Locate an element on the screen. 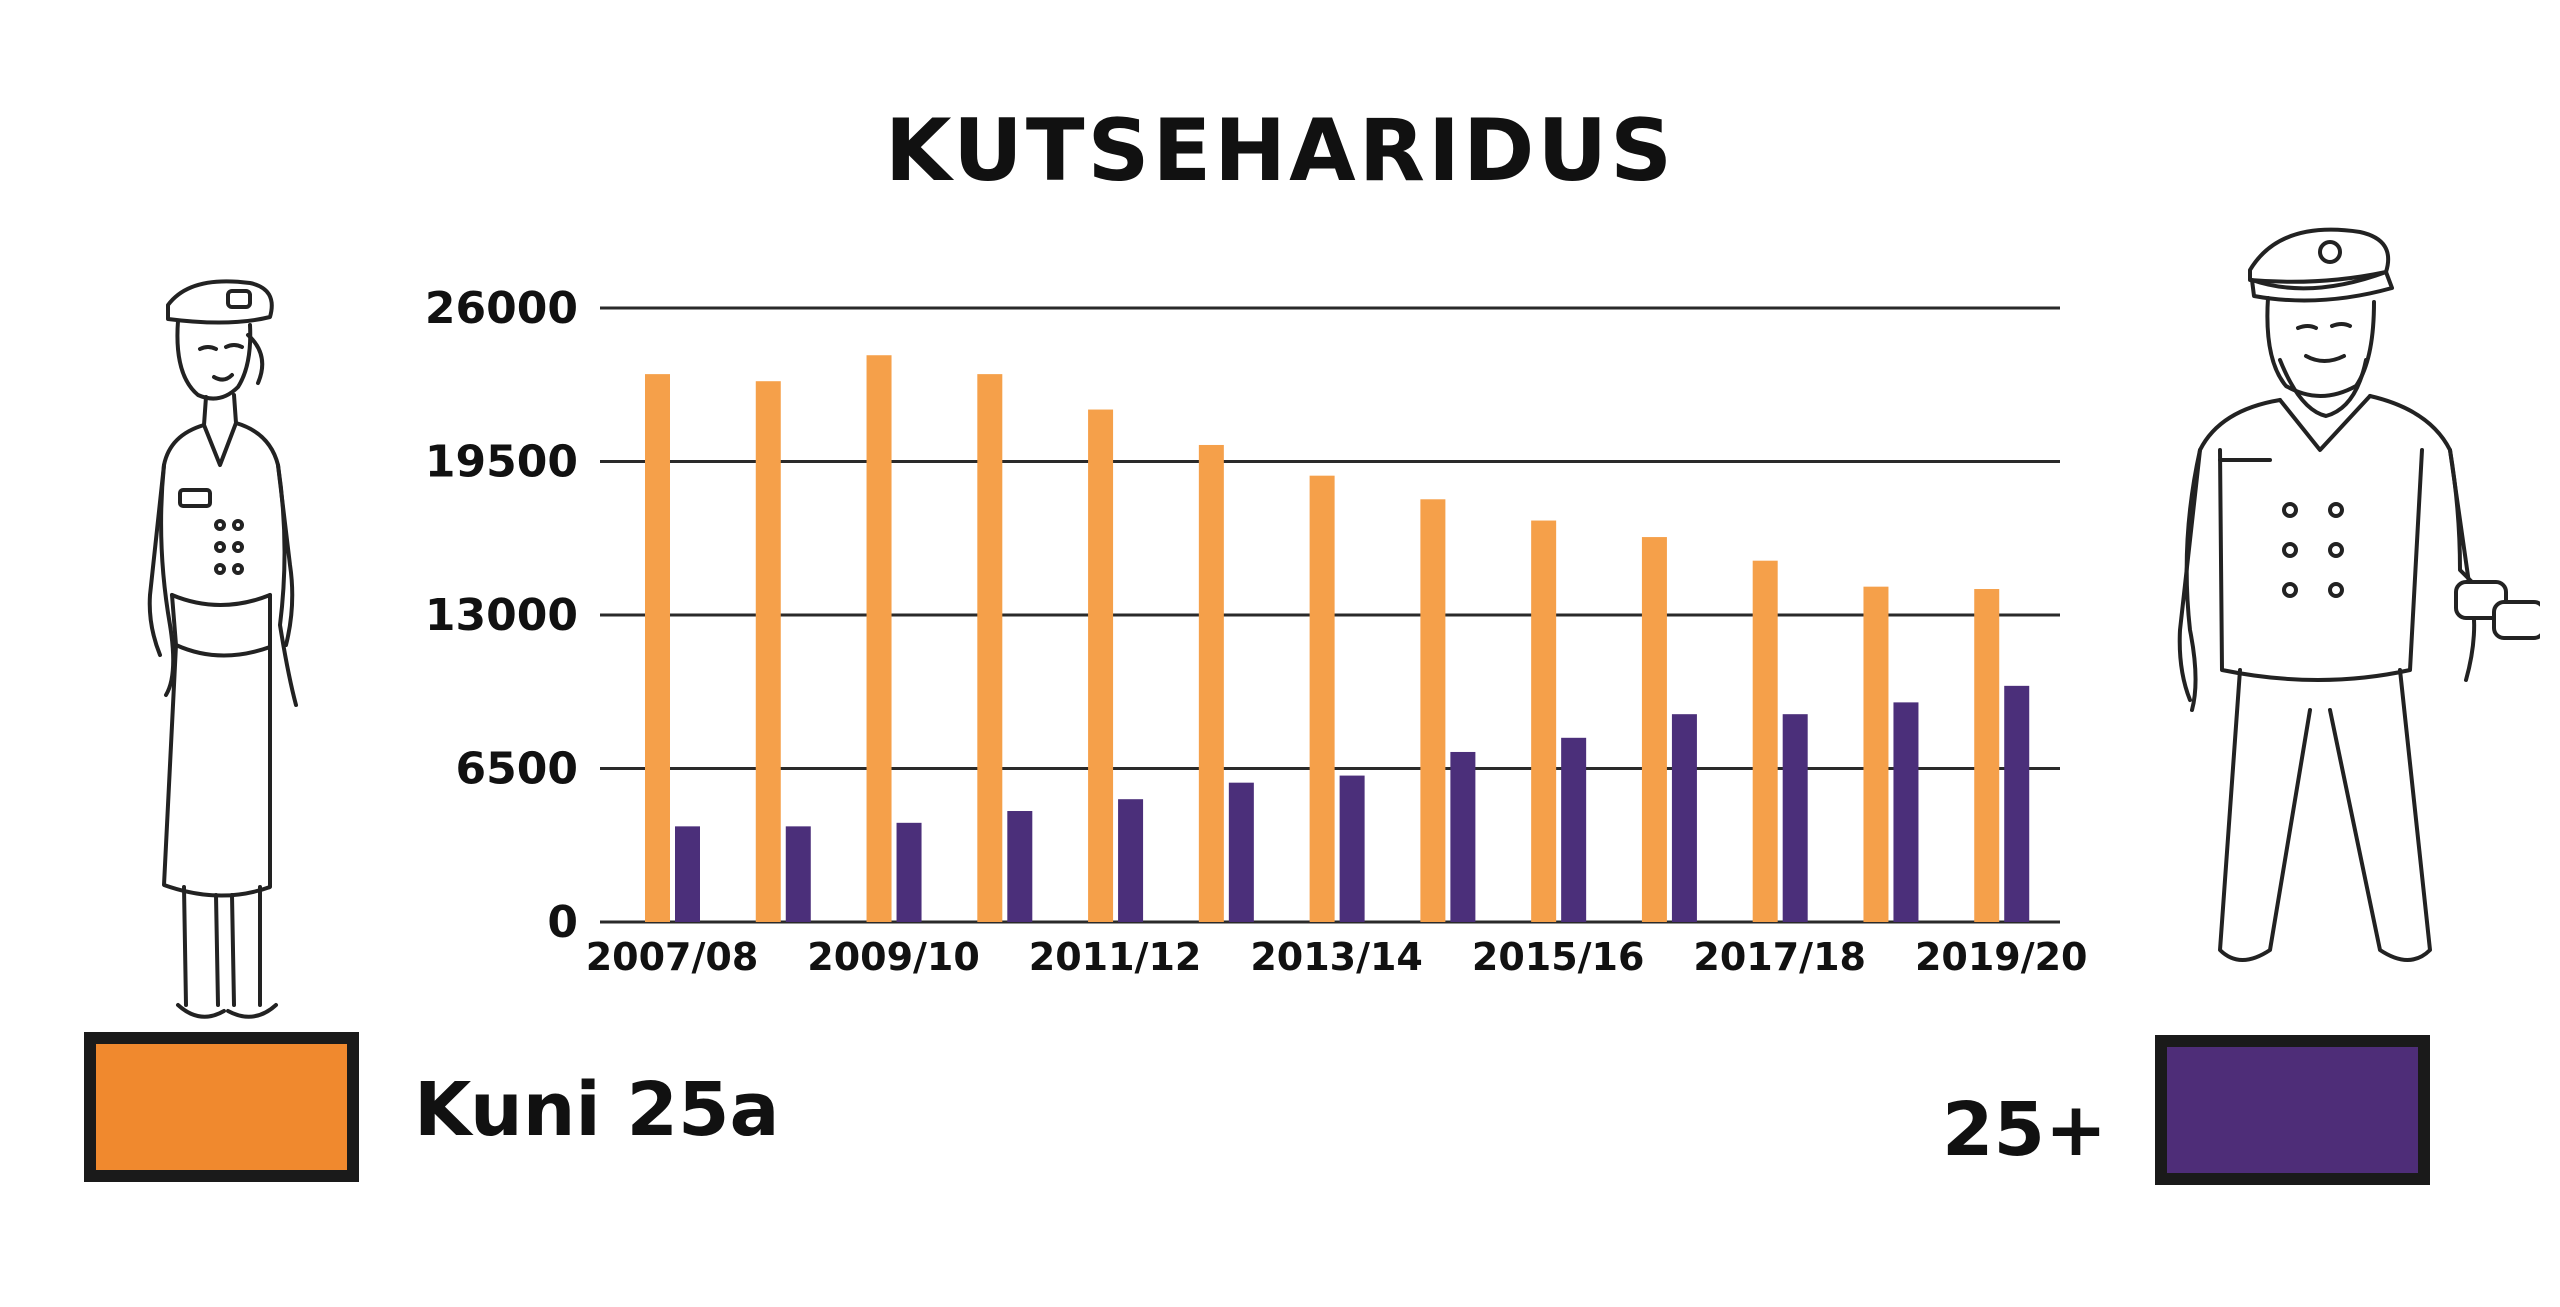 The image size is (2560, 1307). x-tick-label: 2007/08 is located at coordinates (672, 957).